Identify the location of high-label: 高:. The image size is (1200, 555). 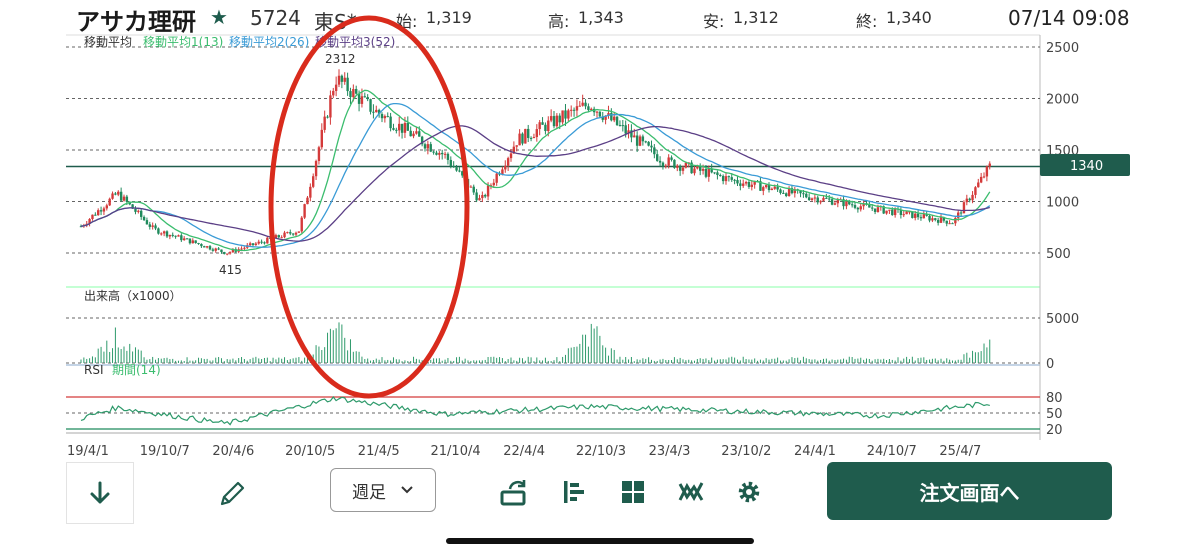
(559, 21).